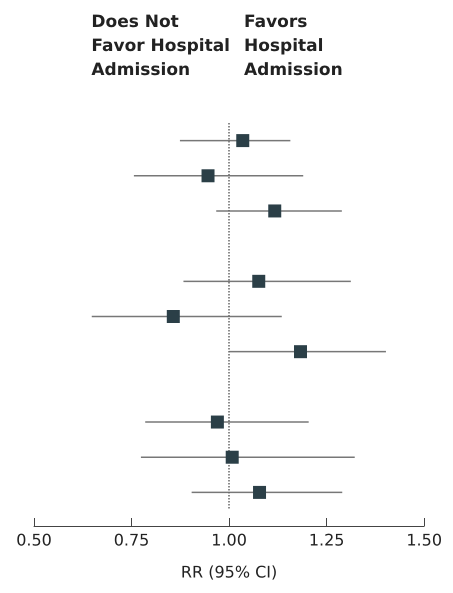 The image size is (453, 593). What do you see at coordinates (160, 46) in the screenshot?
I see `text: Does Not Favor Hospital Admission` at bounding box center [160, 46].